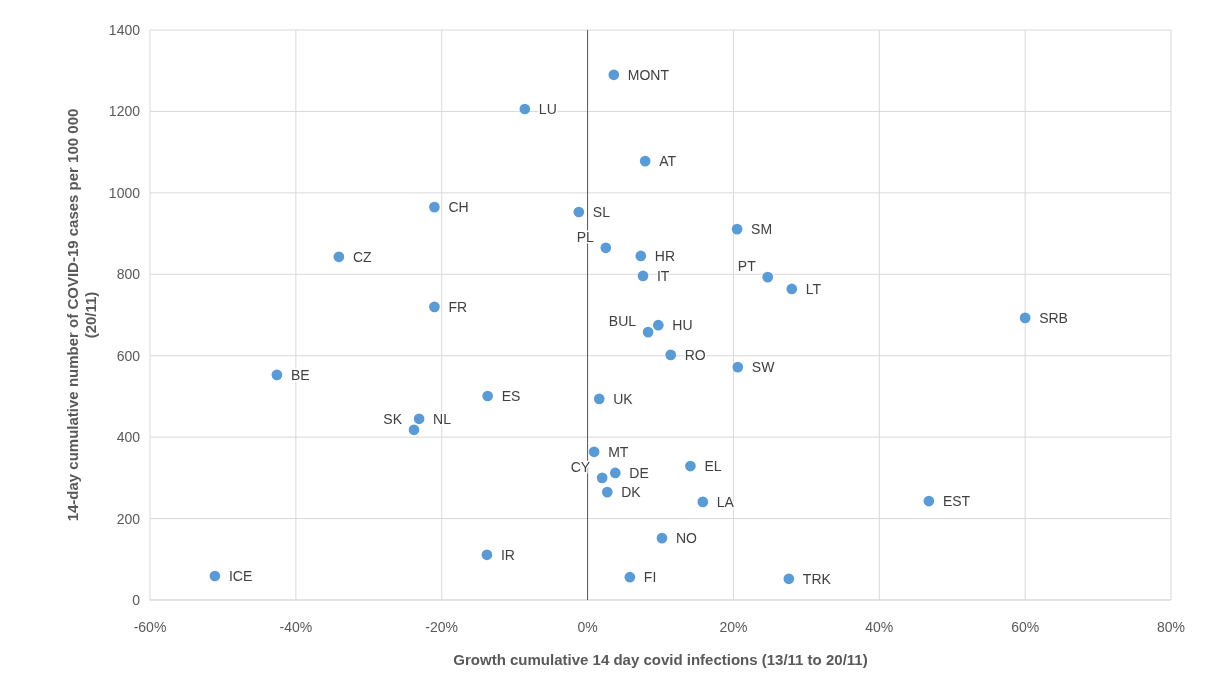 This screenshot has height=692, width=1208. Describe the element at coordinates (547, 108) in the screenshot. I see `annotation: LU` at that location.